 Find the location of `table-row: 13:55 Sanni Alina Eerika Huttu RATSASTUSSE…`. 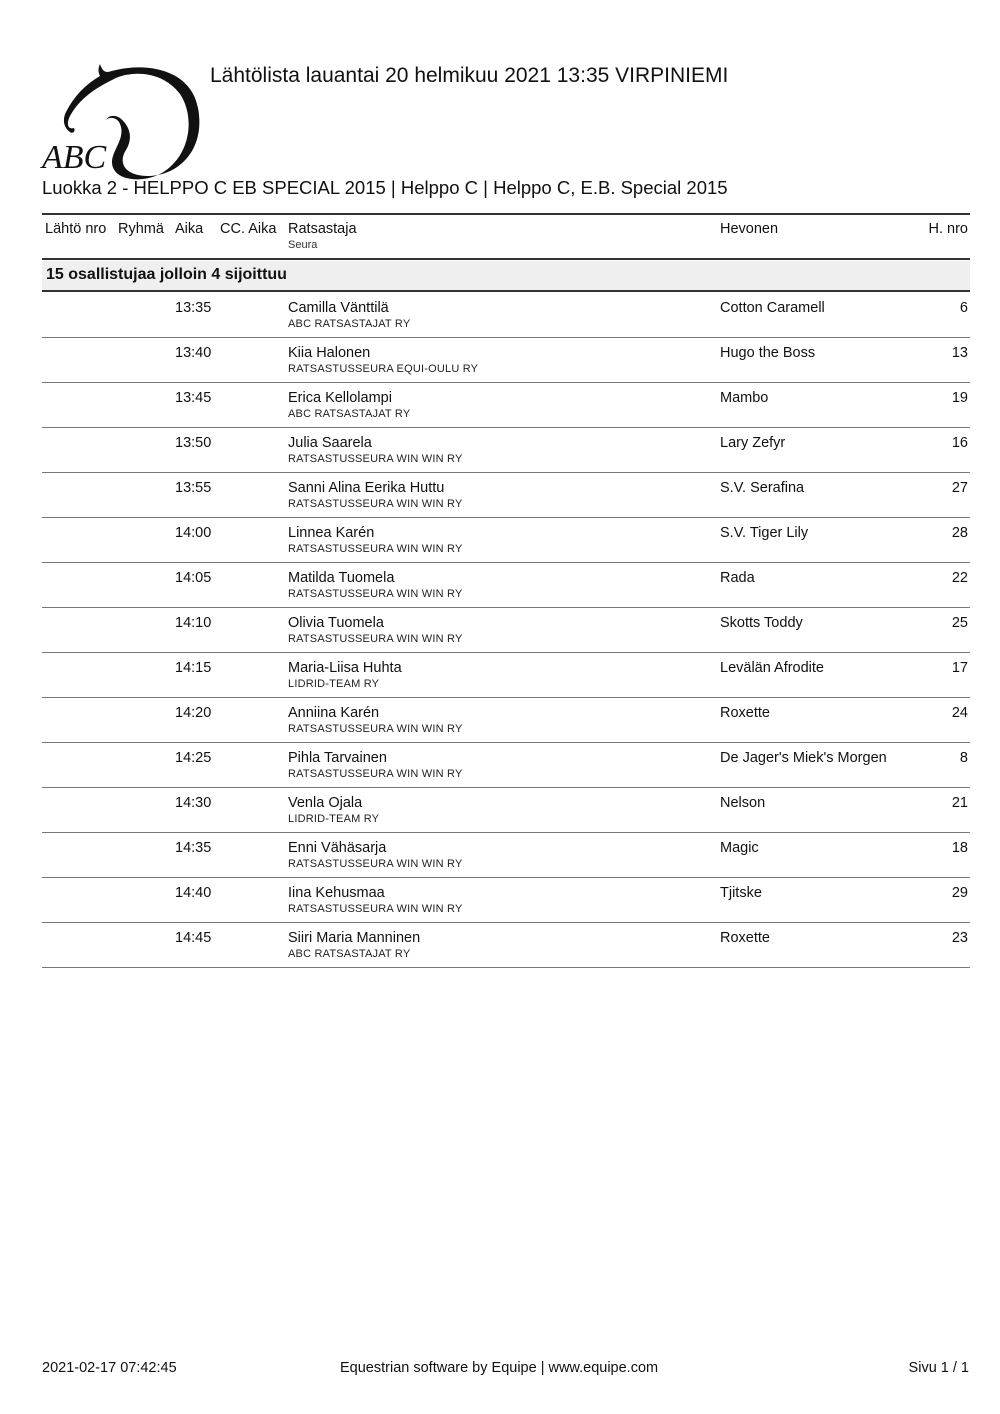

table-row: 13:55 Sanni Alina Eerika Huttu RATSASTUSSE… is located at coordinates (506, 495).